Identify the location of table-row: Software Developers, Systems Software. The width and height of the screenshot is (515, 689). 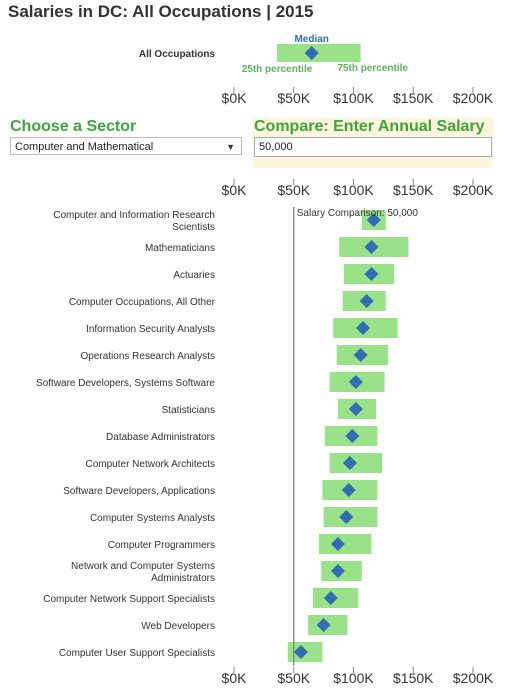
(210, 382).